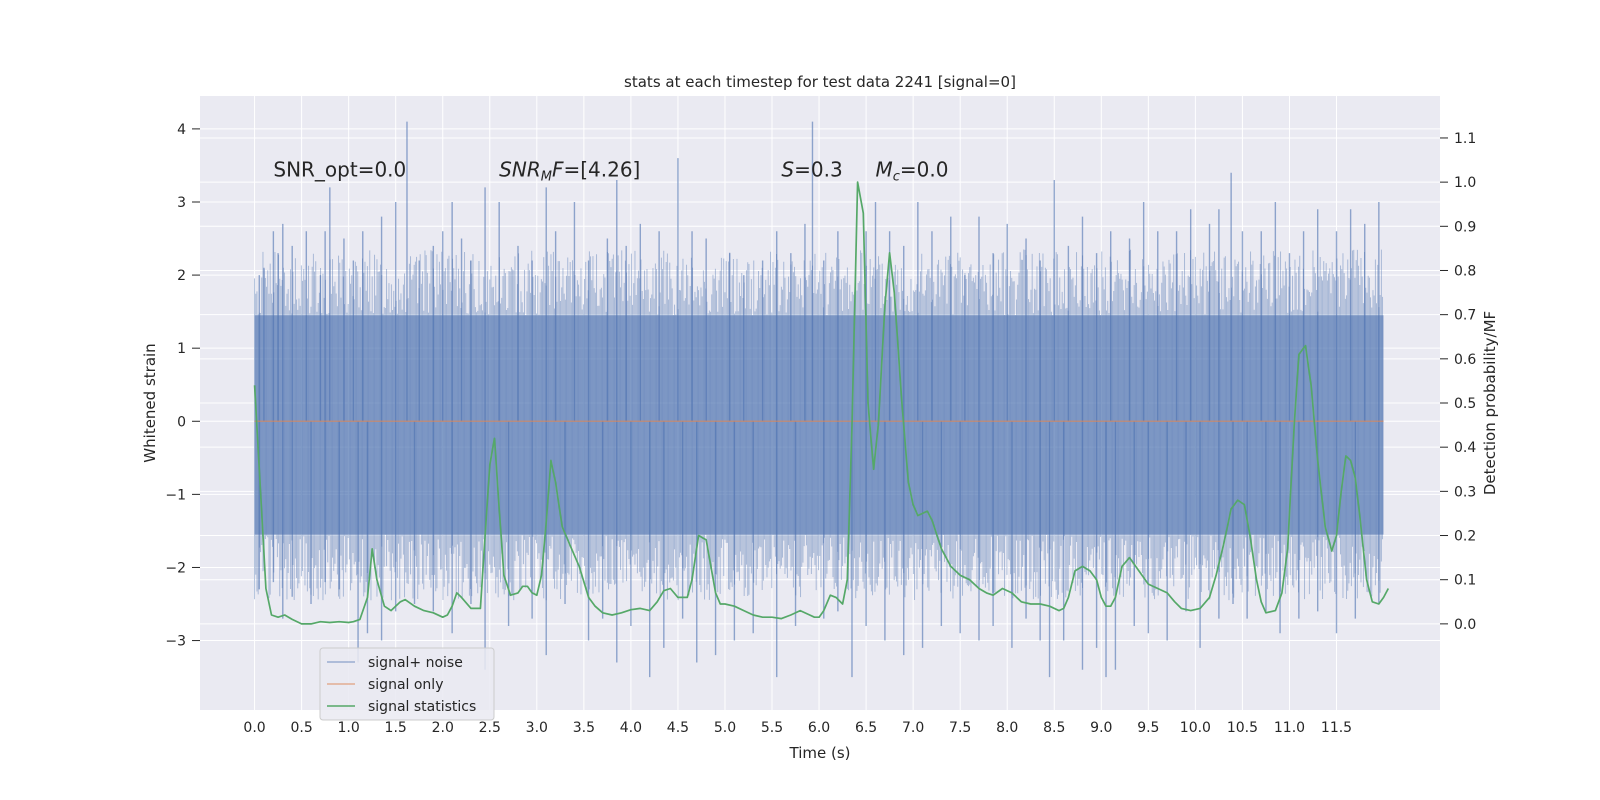 The image size is (1600, 800). What do you see at coordinates (631, 728) in the screenshot?
I see `x-tick-label: 4.0` at bounding box center [631, 728].